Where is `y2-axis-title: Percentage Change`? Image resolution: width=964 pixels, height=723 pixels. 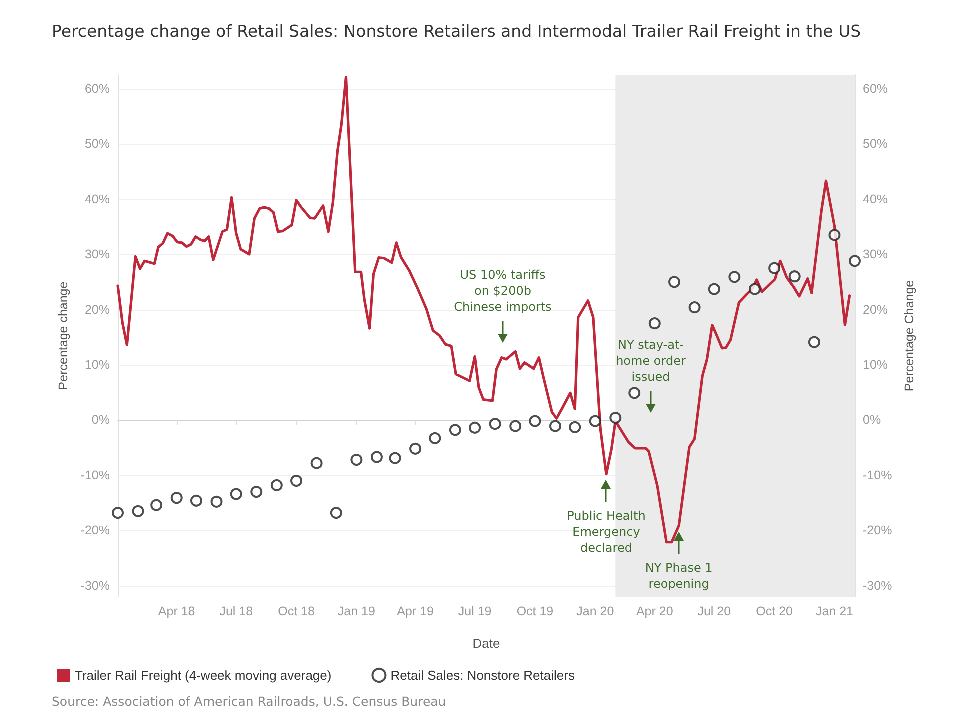 y2-axis-title: Percentage Change is located at coordinates (909, 336).